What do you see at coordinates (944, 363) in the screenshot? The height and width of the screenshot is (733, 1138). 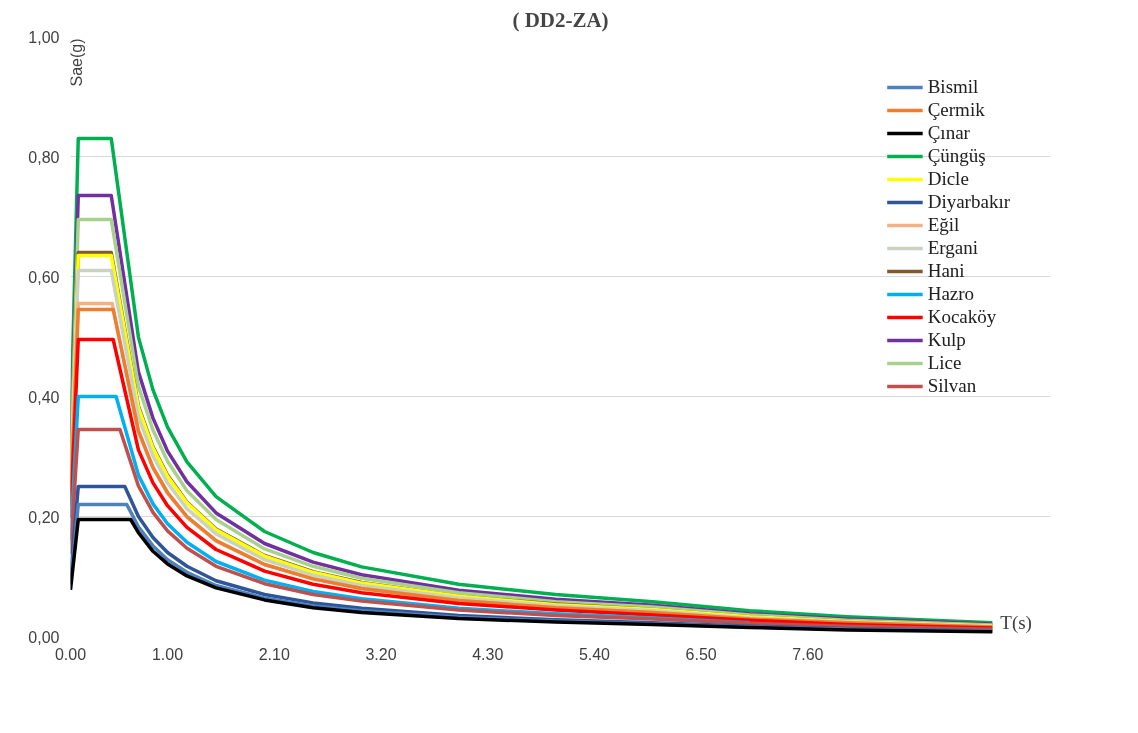 I see `legend-label: Lice` at bounding box center [944, 363].